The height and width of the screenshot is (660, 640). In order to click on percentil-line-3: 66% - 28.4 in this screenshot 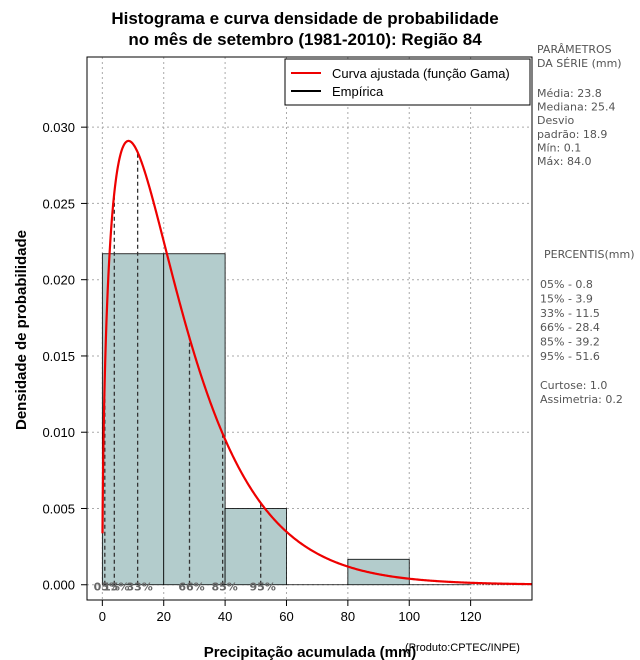, I will do `click(570, 327)`.